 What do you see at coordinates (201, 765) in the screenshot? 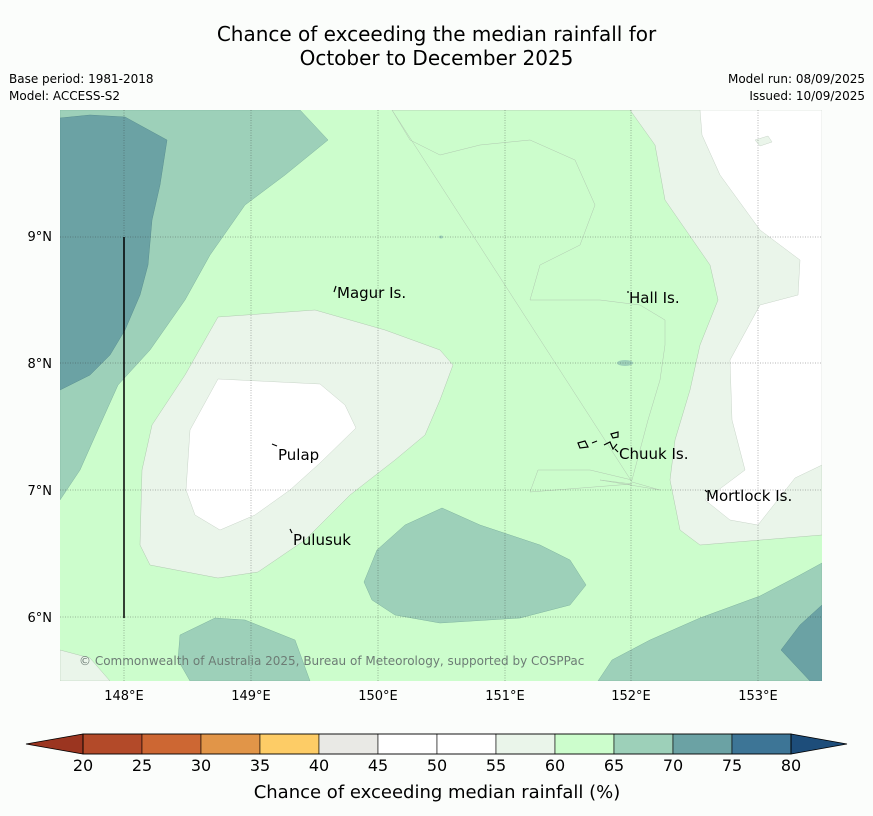
I see `colorbar-tick-label: 30` at bounding box center [201, 765].